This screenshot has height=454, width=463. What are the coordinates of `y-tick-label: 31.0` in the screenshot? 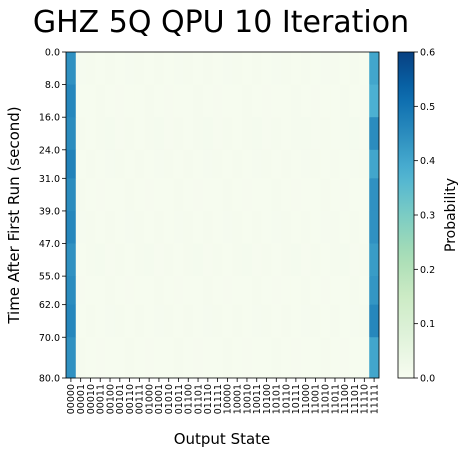 It's located at (49, 179).